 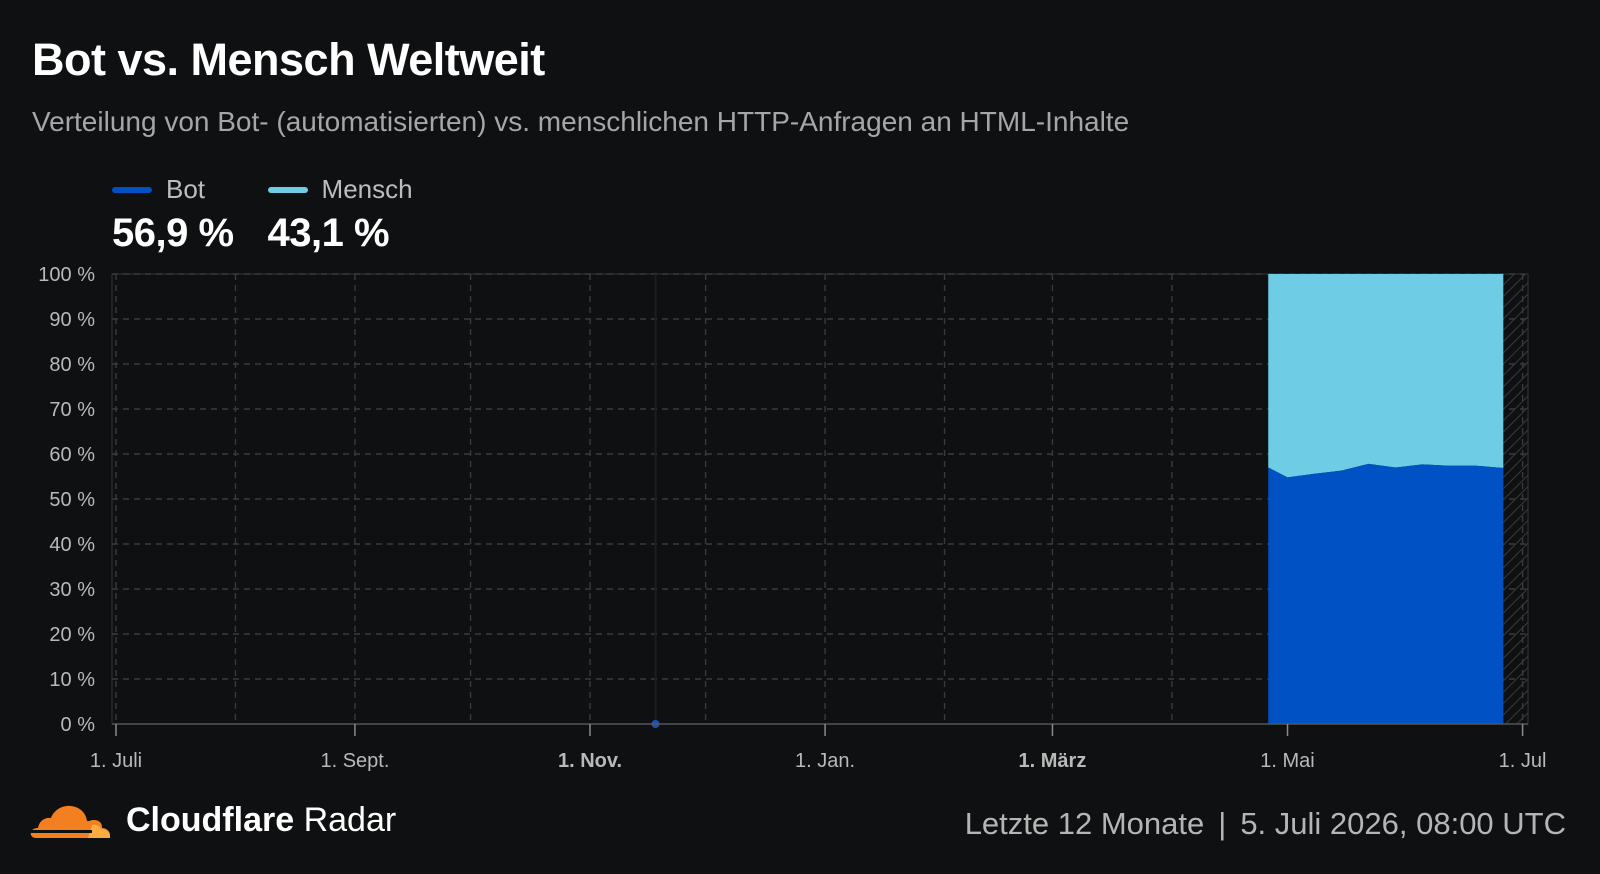 What do you see at coordinates (173, 233) in the screenshot?
I see `legend-value-bot: 56,9 %` at bounding box center [173, 233].